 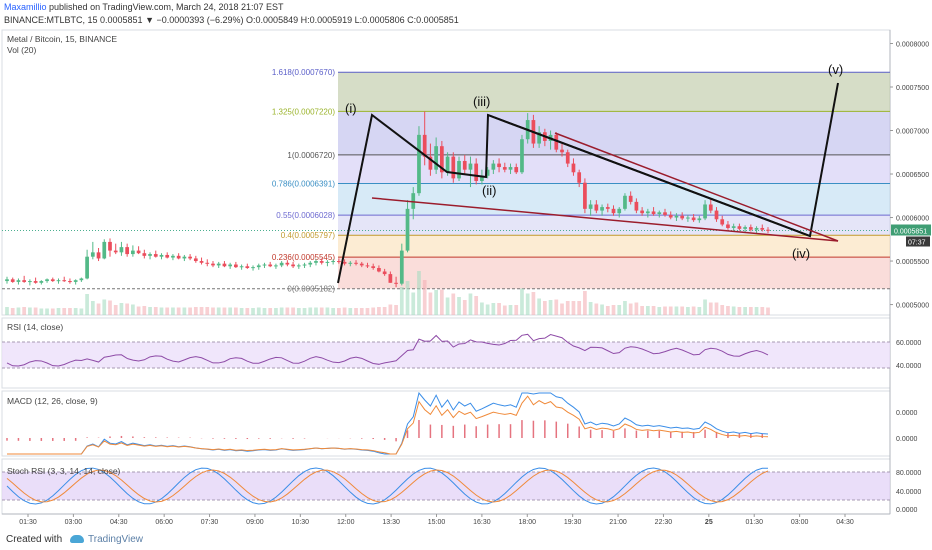 I want to click on fib-level-label: 1.325(0.0007220), so click(x=304, y=111).